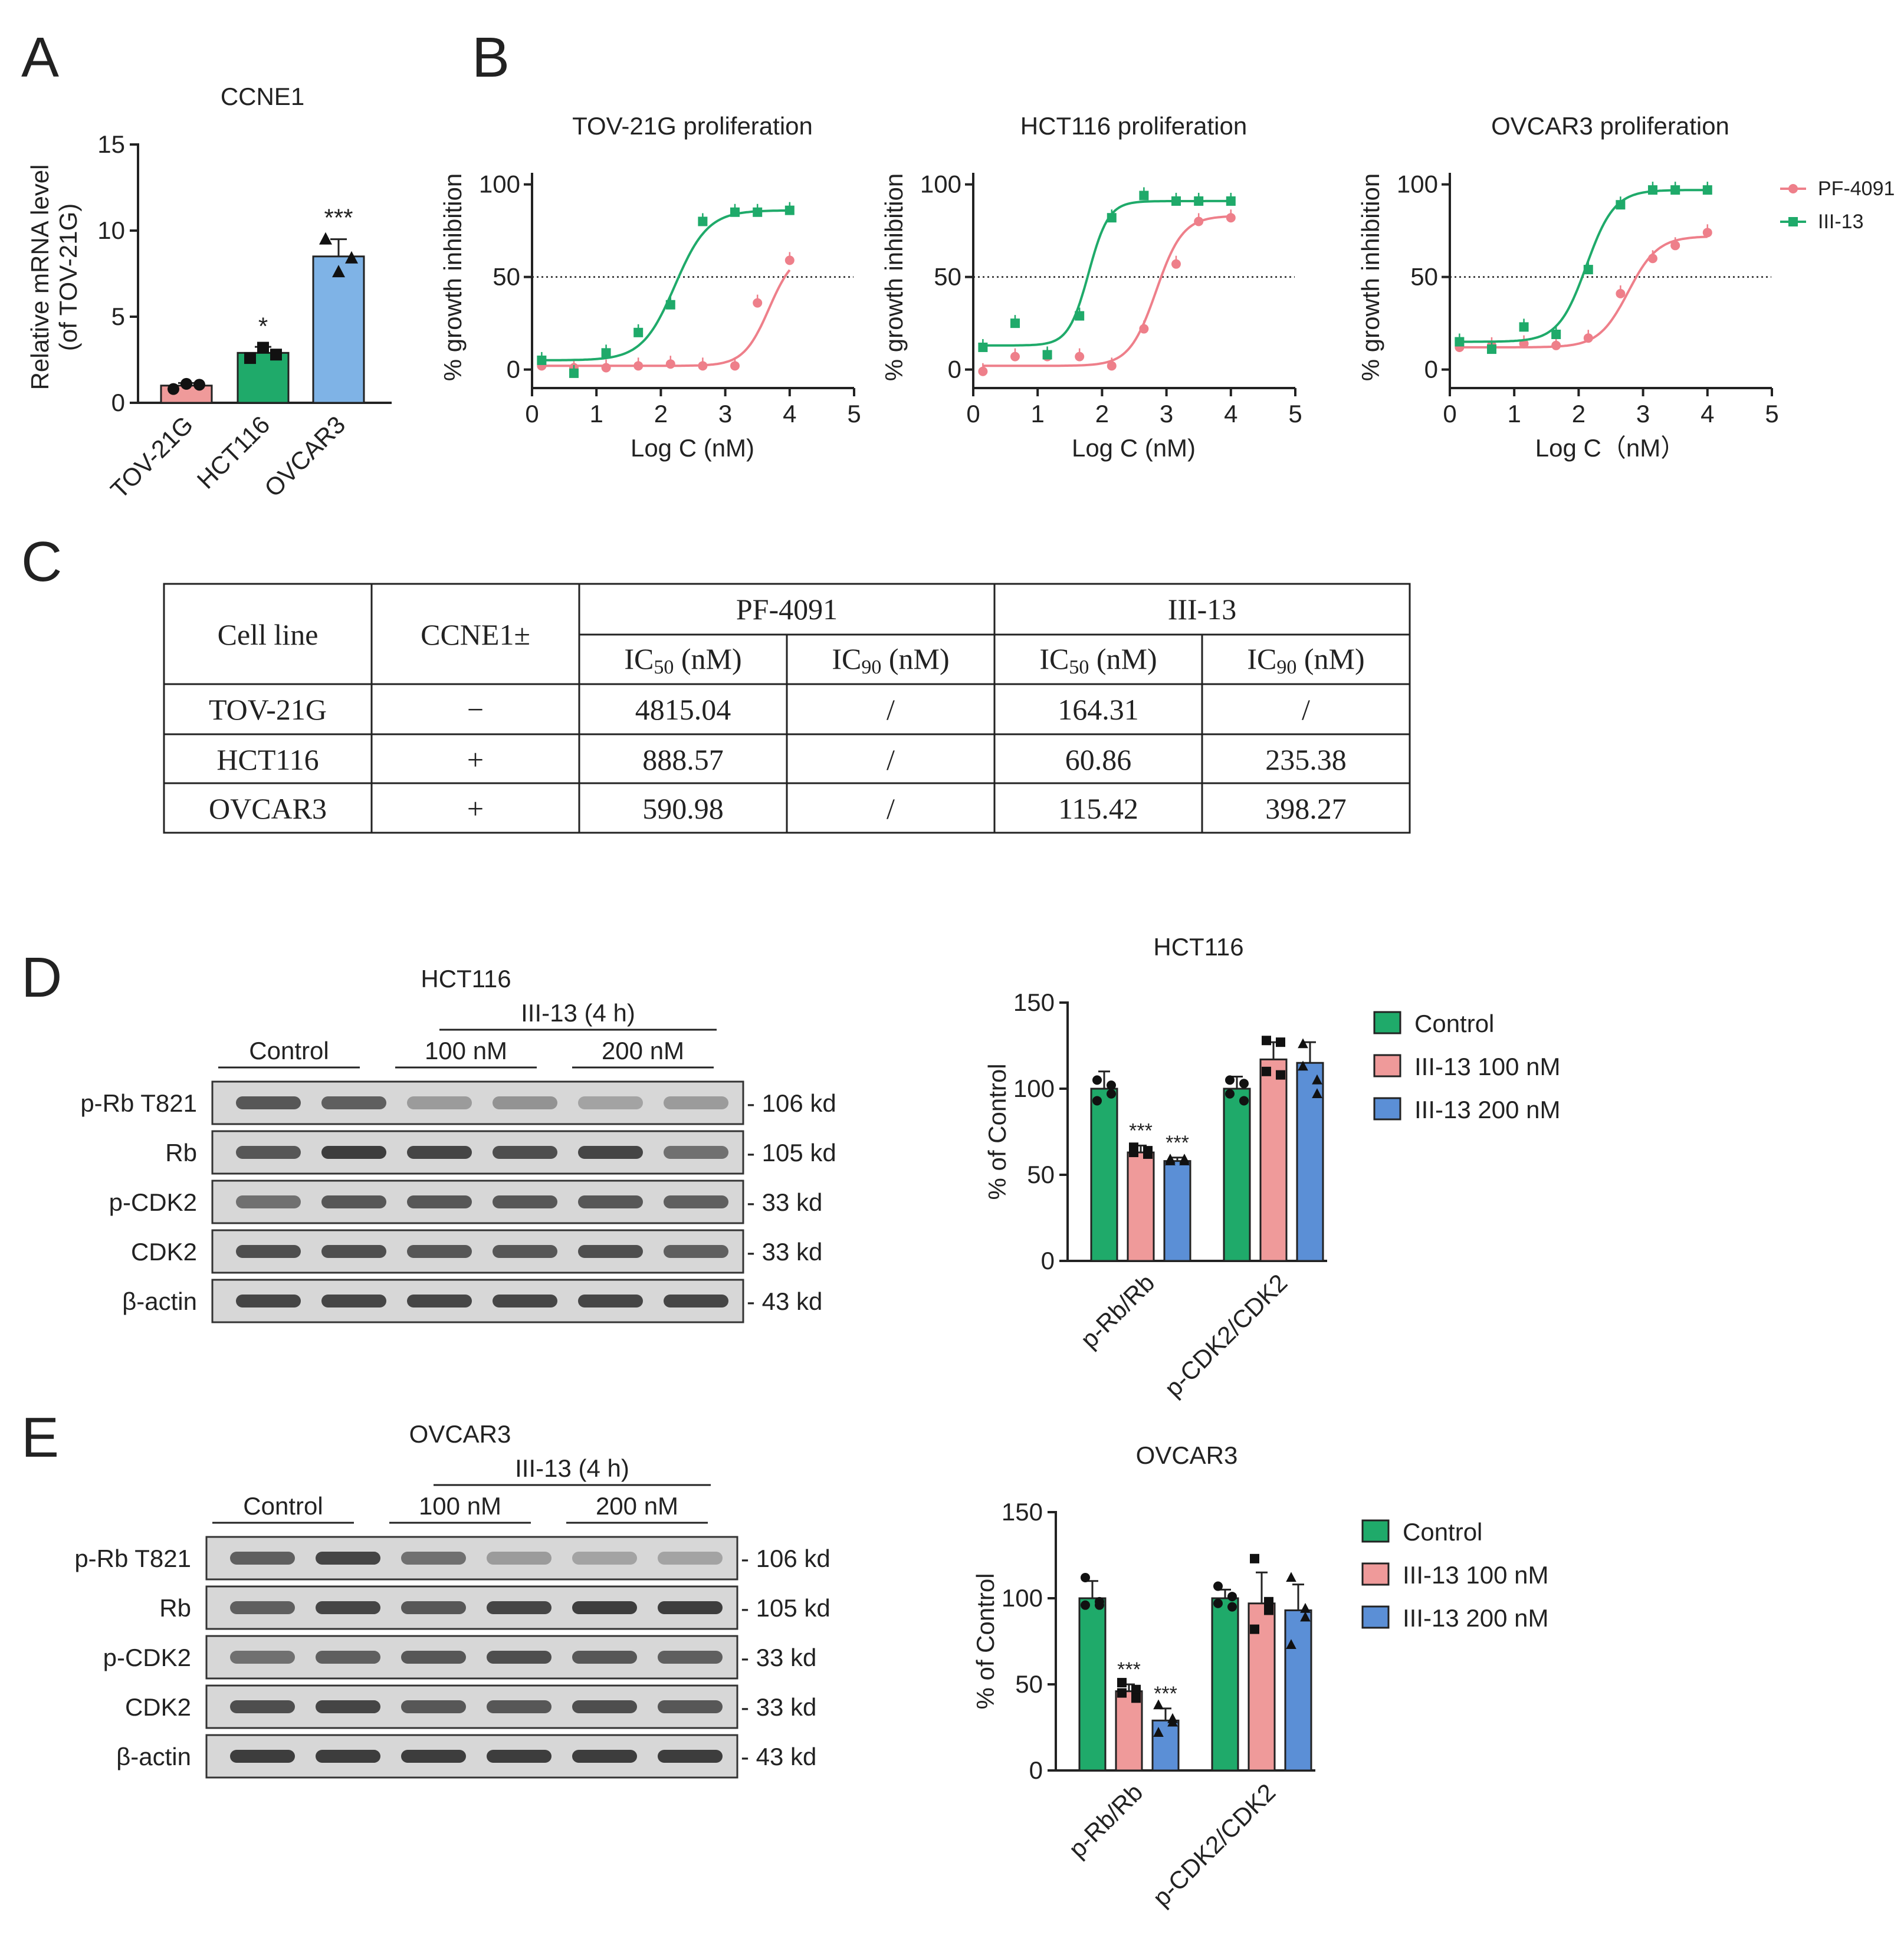  I want to click on chart-title: OVCAR3, so click(1187, 1455).